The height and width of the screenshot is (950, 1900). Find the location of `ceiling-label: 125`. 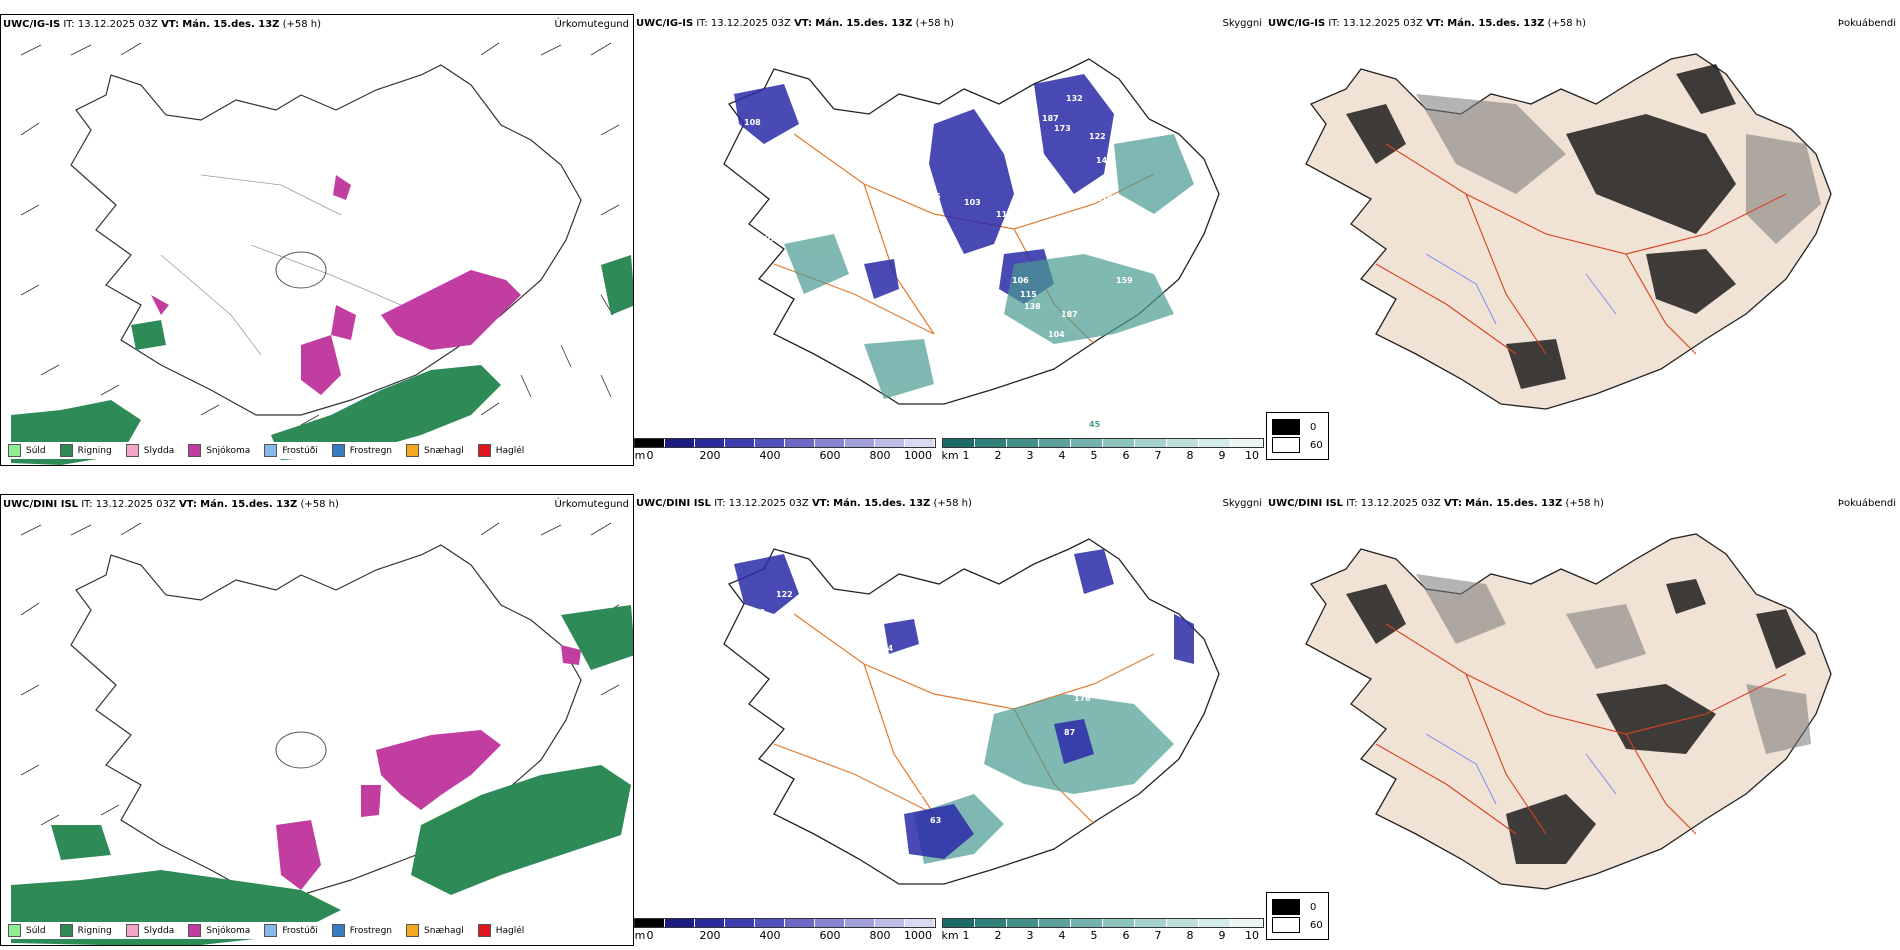

ceiling-label: 125 is located at coordinates (962, 792).